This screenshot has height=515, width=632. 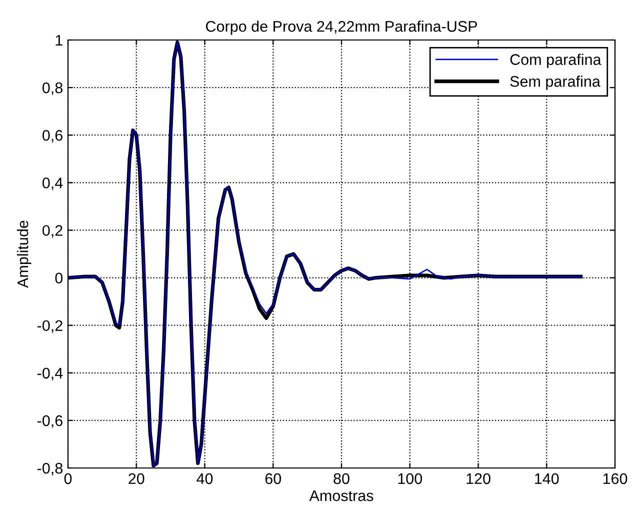 I want to click on y-tick-label: 0,6, so click(x=52, y=136).